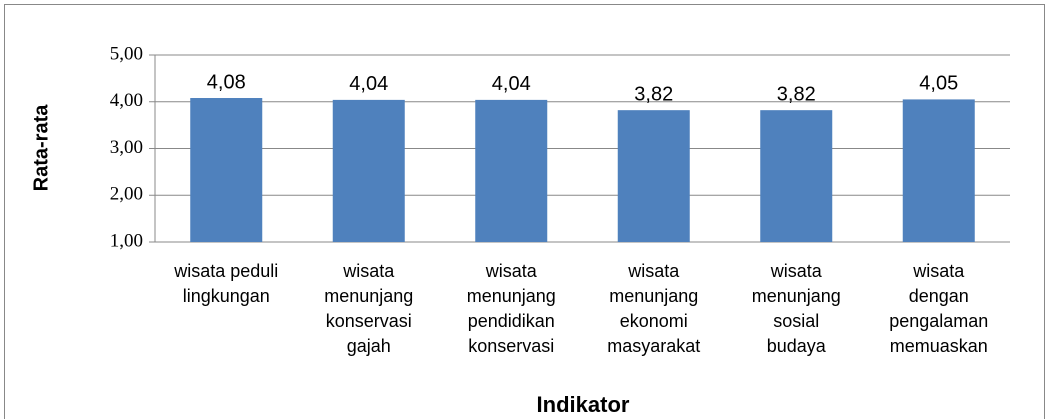 The width and height of the screenshot is (1049, 419). Describe the element at coordinates (938, 84) in the screenshot. I see `value-label: 4,05` at that location.